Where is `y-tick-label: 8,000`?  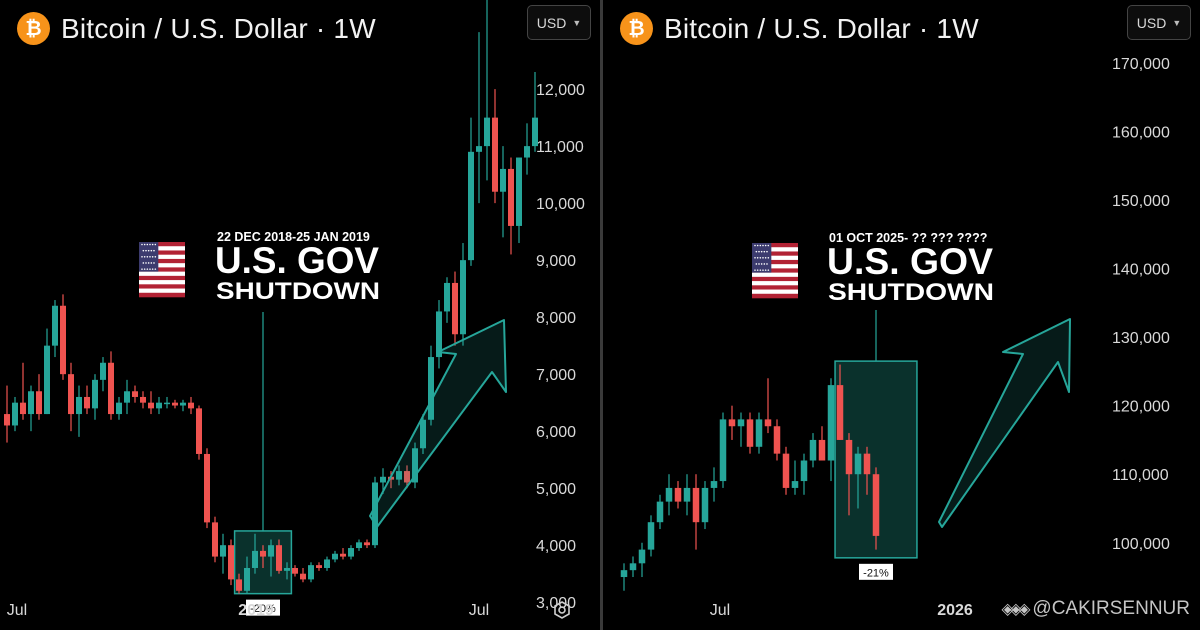
y-tick-label: 8,000 is located at coordinates (556, 318).